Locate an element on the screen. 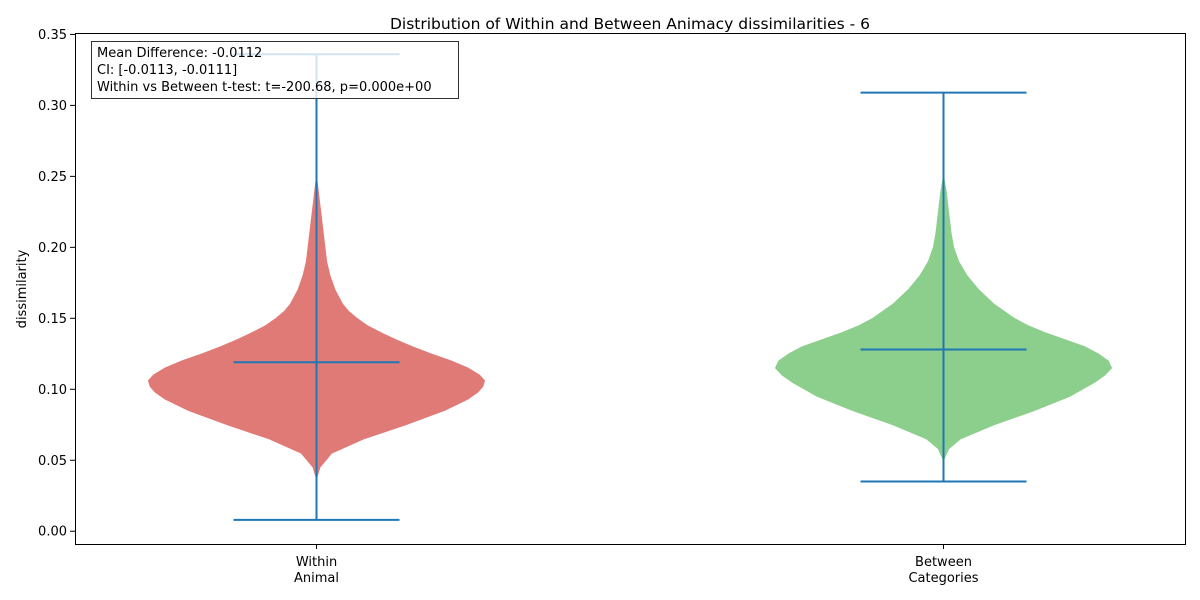  y-tick-label: 0.00 is located at coordinates (52, 532).